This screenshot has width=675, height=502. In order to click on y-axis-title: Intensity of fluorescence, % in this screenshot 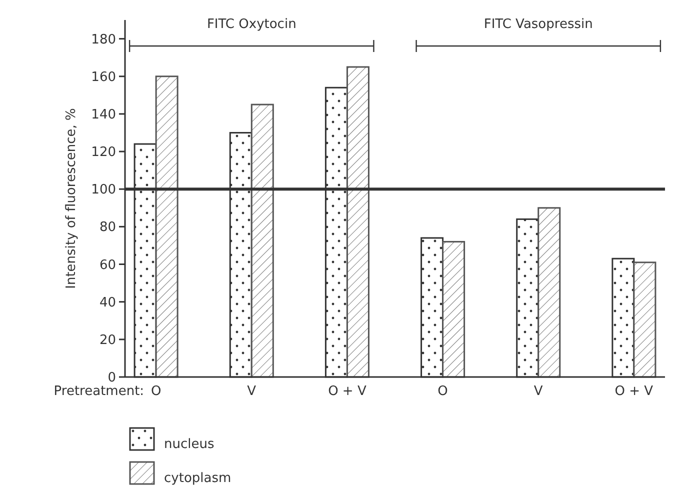, I will do `click(71, 198)`.